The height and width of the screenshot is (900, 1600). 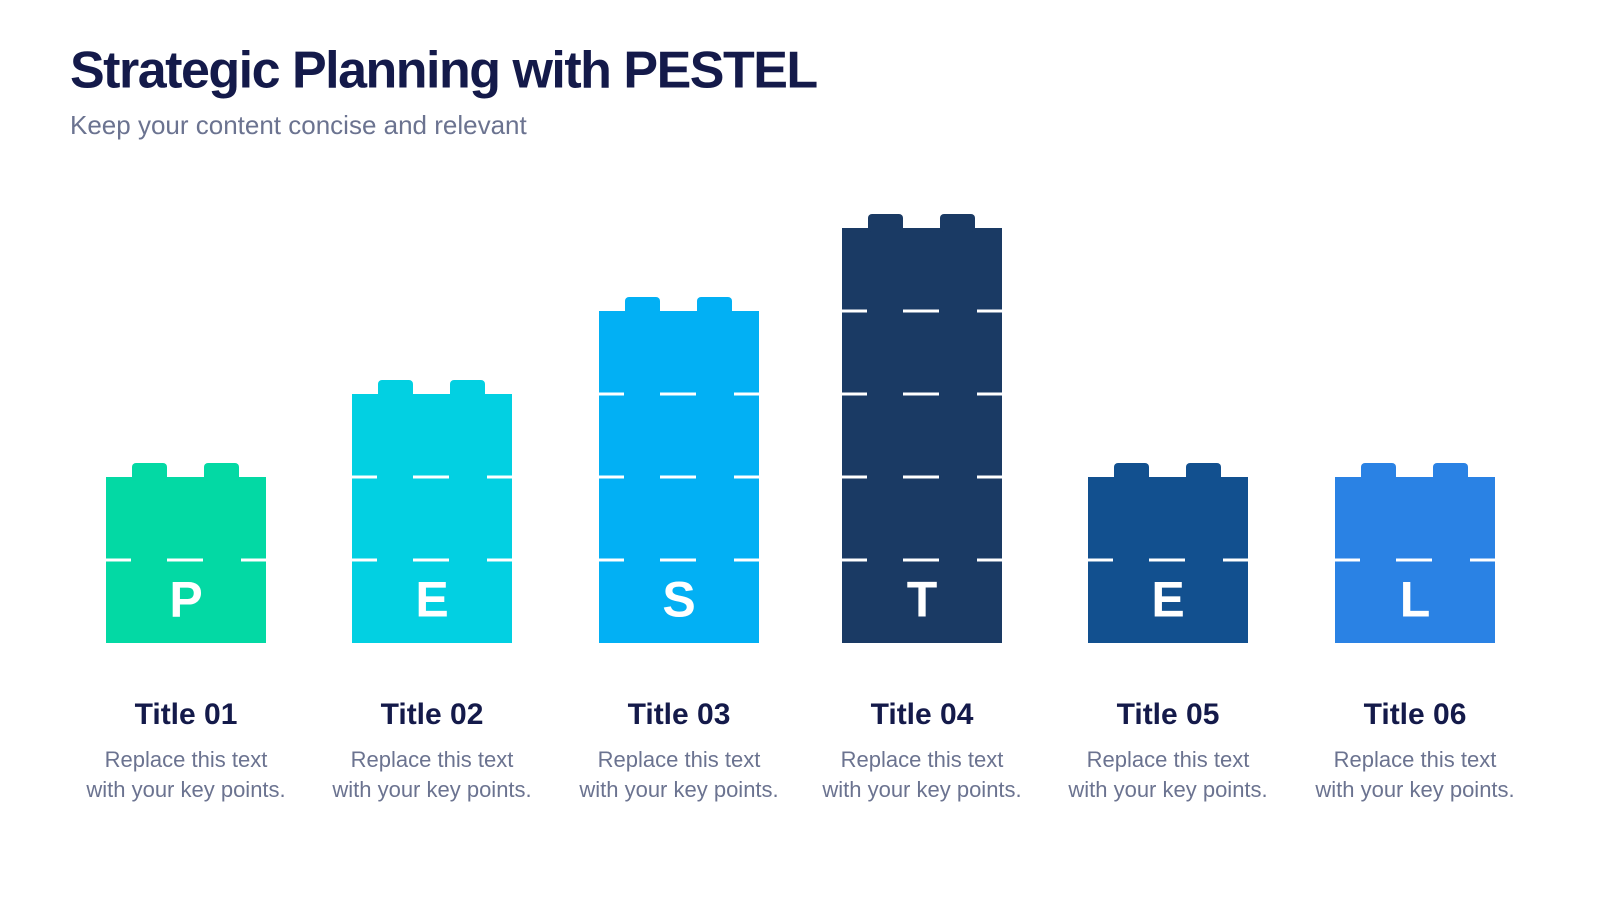 What do you see at coordinates (1415, 714) in the screenshot?
I see `column-title: Title 06` at bounding box center [1415, 714].